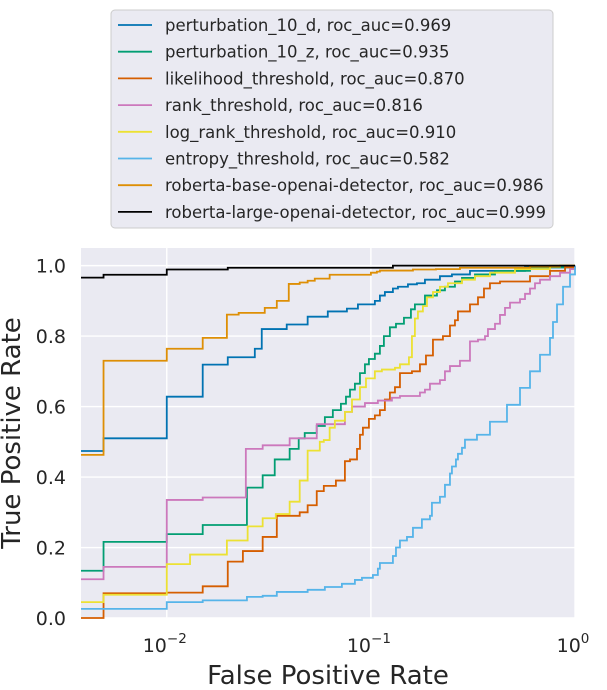  Describe the element at coordinates (573, 644) in the screenshot. I see `x-tick-label: 10⁰` at that location.